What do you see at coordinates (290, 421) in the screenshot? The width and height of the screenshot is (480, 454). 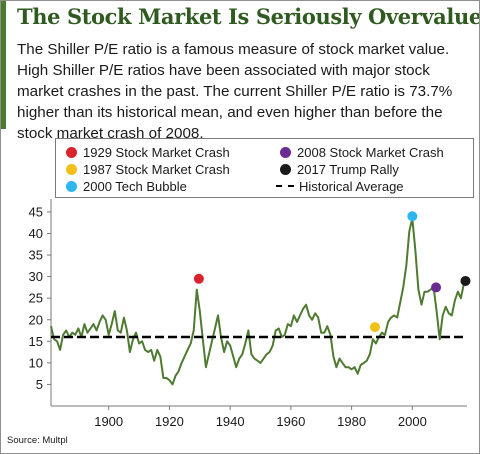 I see `x-tick-label: 1960` at bounding box center [290, 421].